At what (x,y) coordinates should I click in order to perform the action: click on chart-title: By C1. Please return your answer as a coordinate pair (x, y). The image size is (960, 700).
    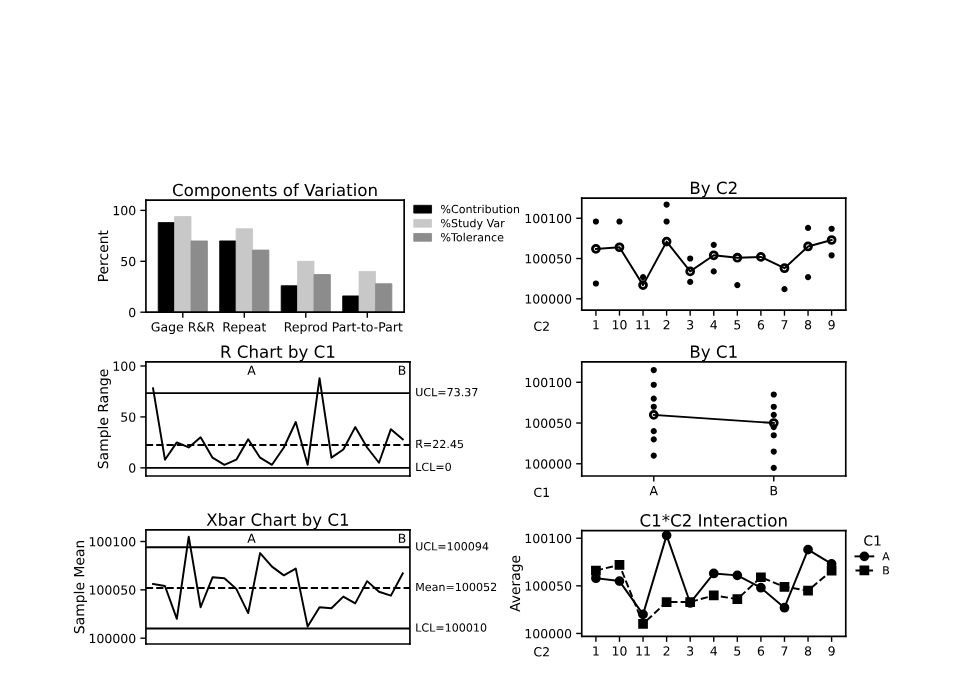
    Looking at the image, I should click on (713, 353).